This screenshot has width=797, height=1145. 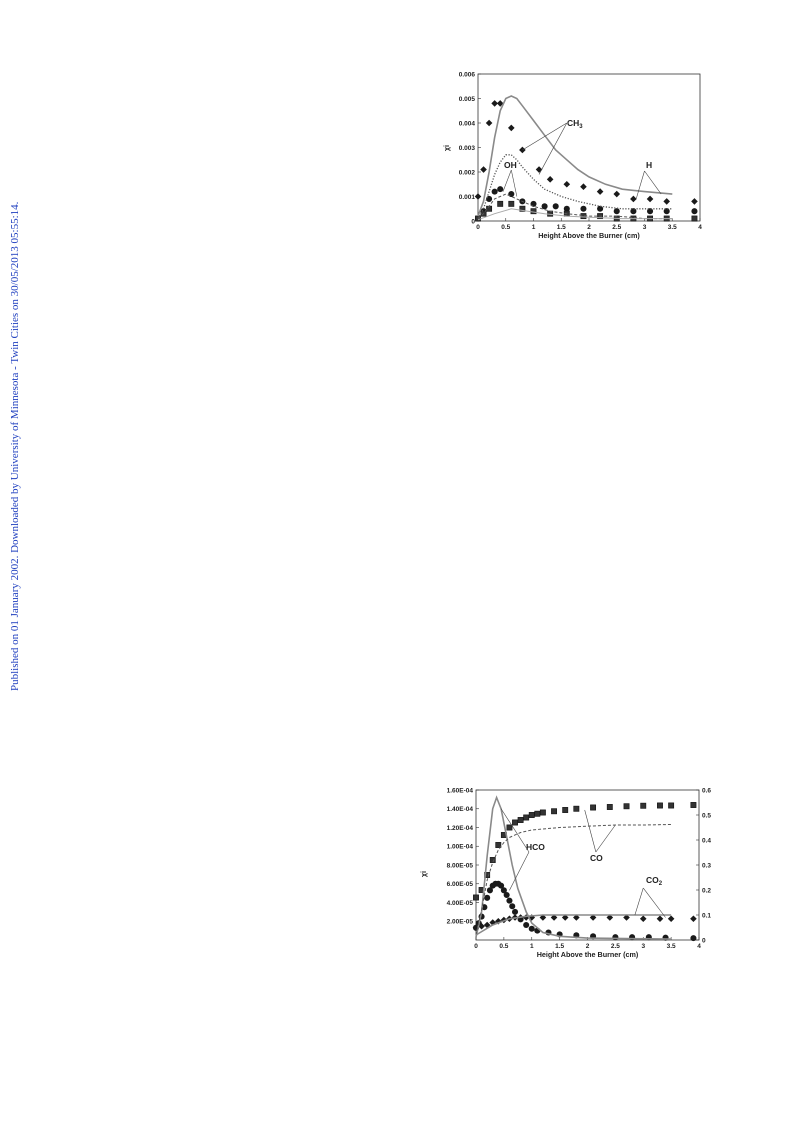 I want to click on x-tick-label: 2, so click(x=588, y=946).